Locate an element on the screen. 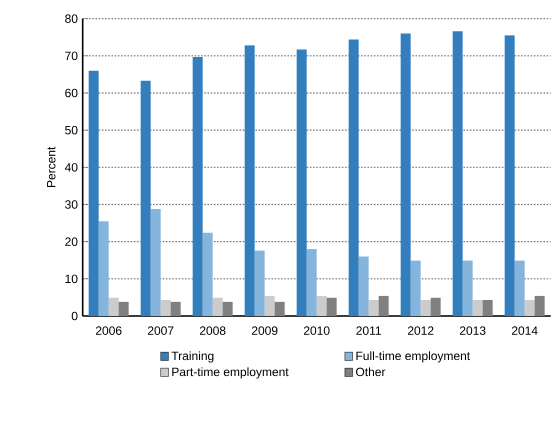  x-tick-label: 2009 is located at coordinates (265, 330).